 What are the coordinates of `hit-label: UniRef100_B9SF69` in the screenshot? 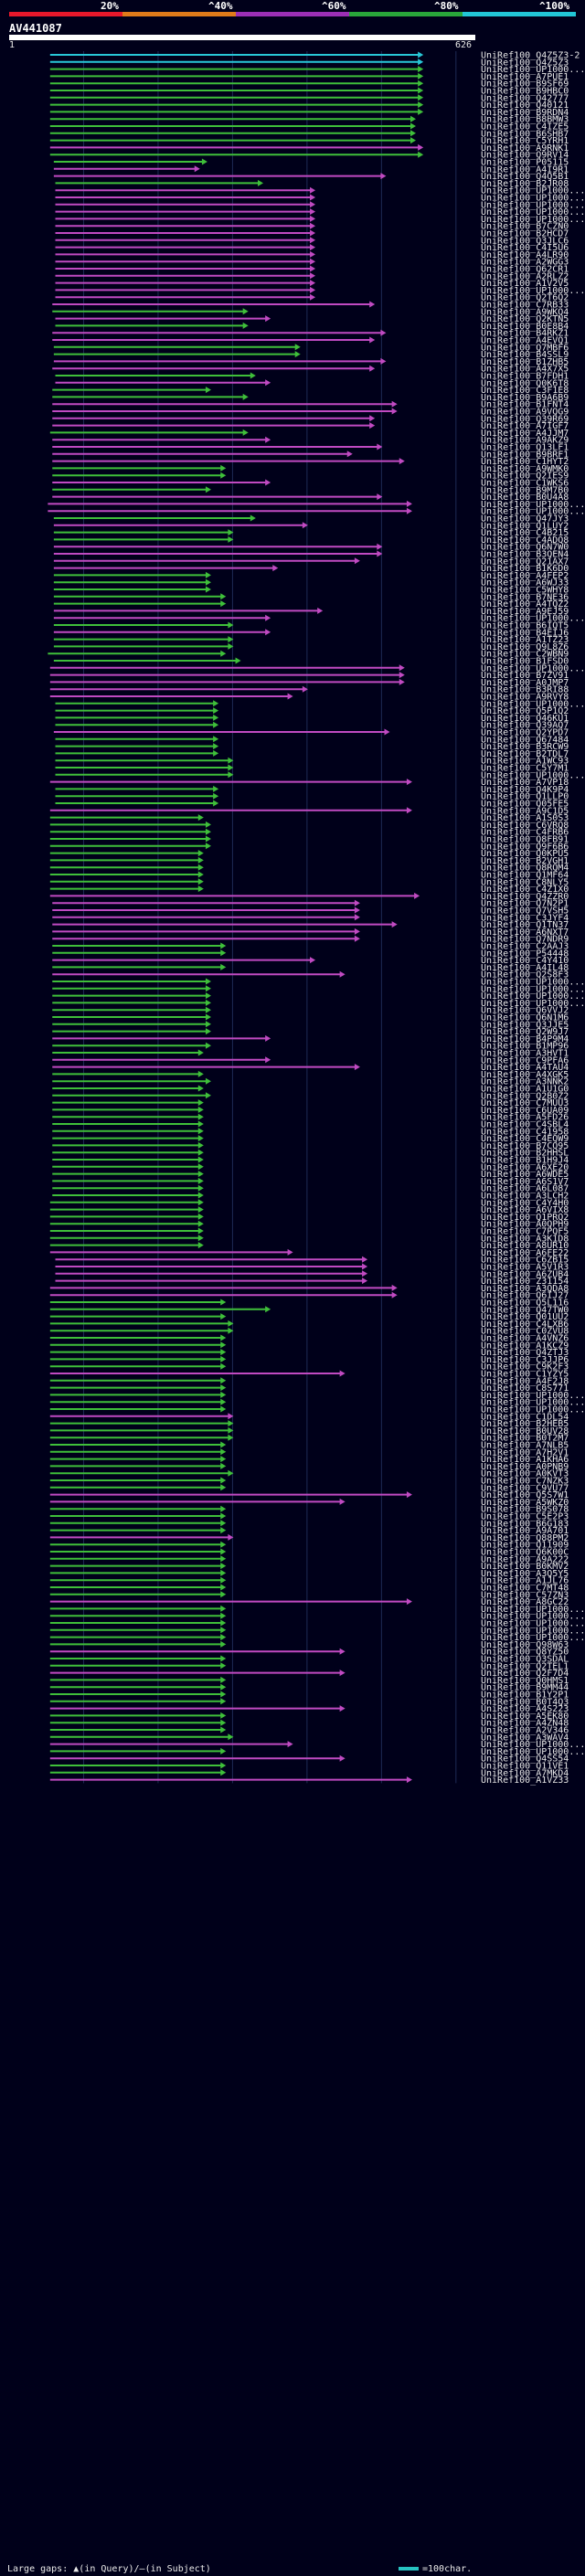 It's located at (525, 85).